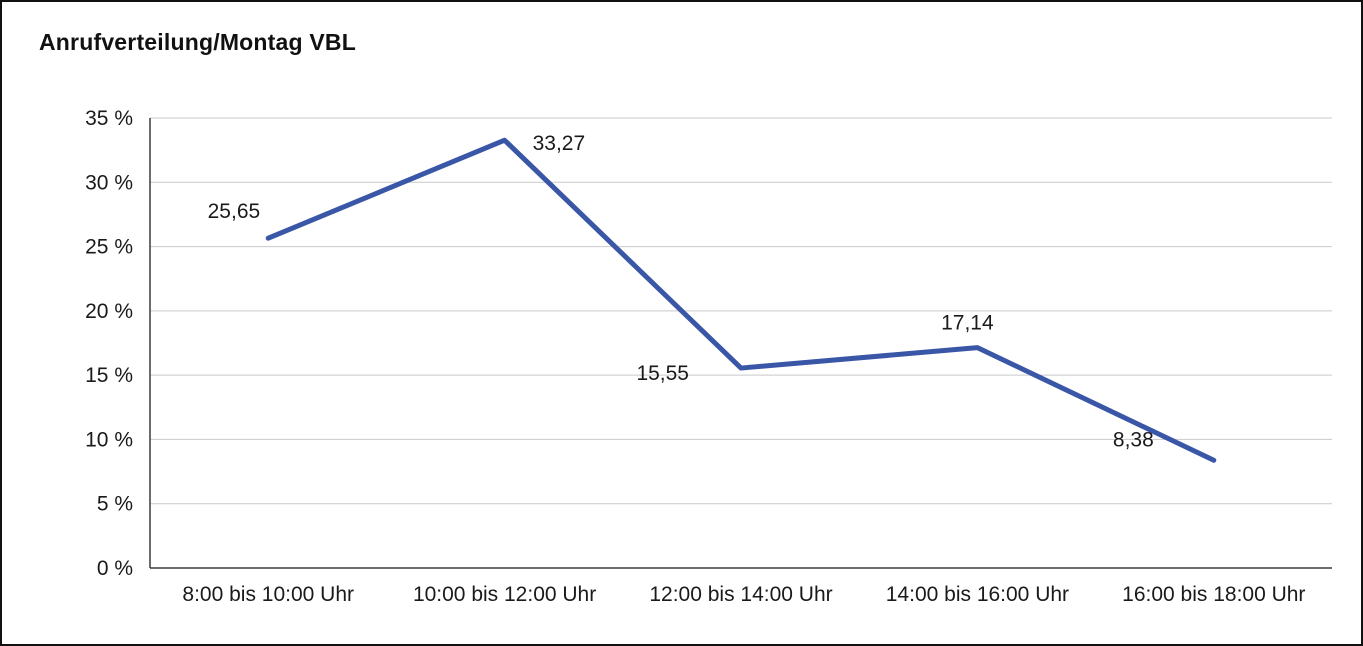 The width and height of the screenshot is (1363, 646). I want to click on y-tick-label: 30 %, so click(109, 182).